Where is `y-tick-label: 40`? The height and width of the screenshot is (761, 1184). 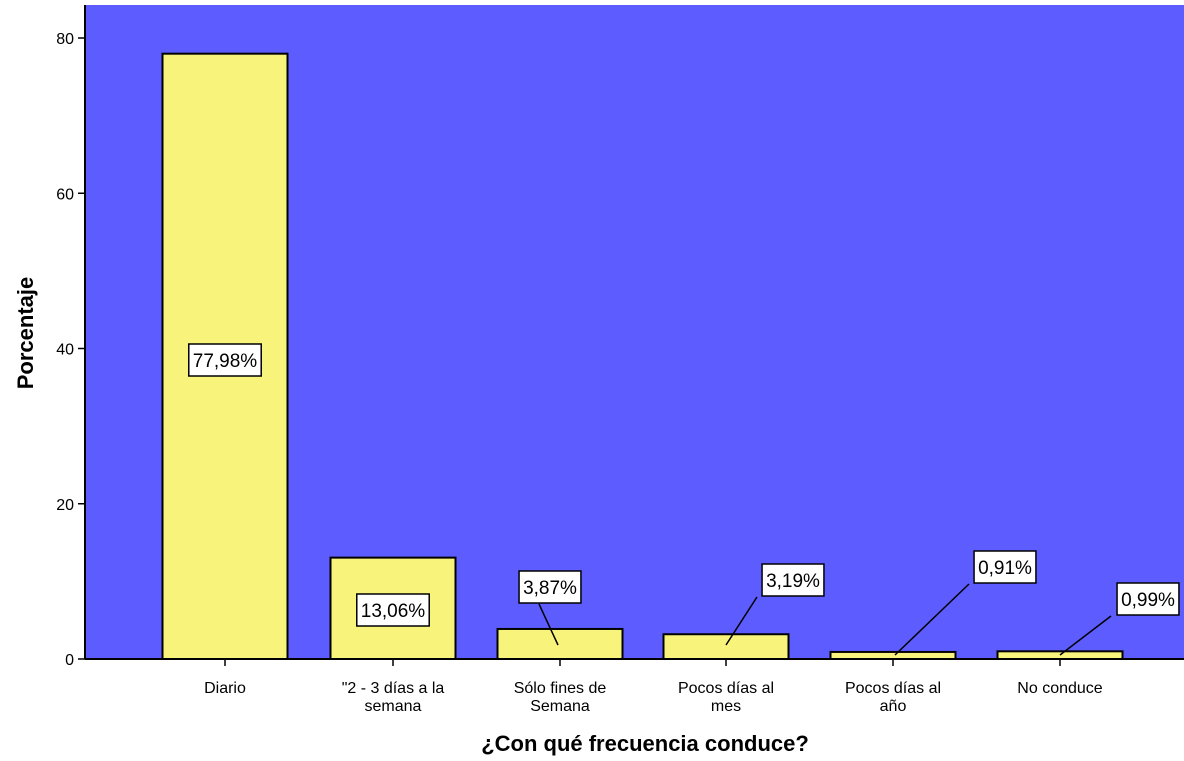 y-tick-label: 40 is located at coordinates (65, 350).